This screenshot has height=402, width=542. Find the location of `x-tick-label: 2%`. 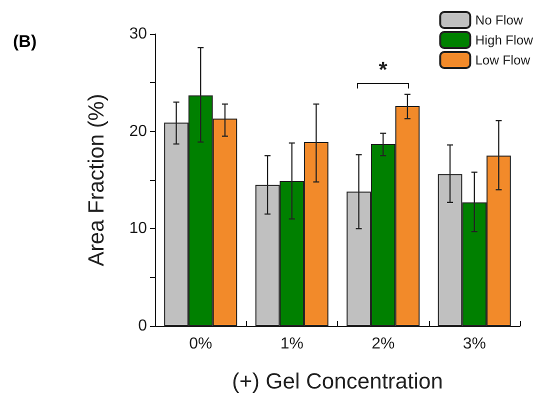

x-tick-label: 2% is located at coordinates (383, 344).